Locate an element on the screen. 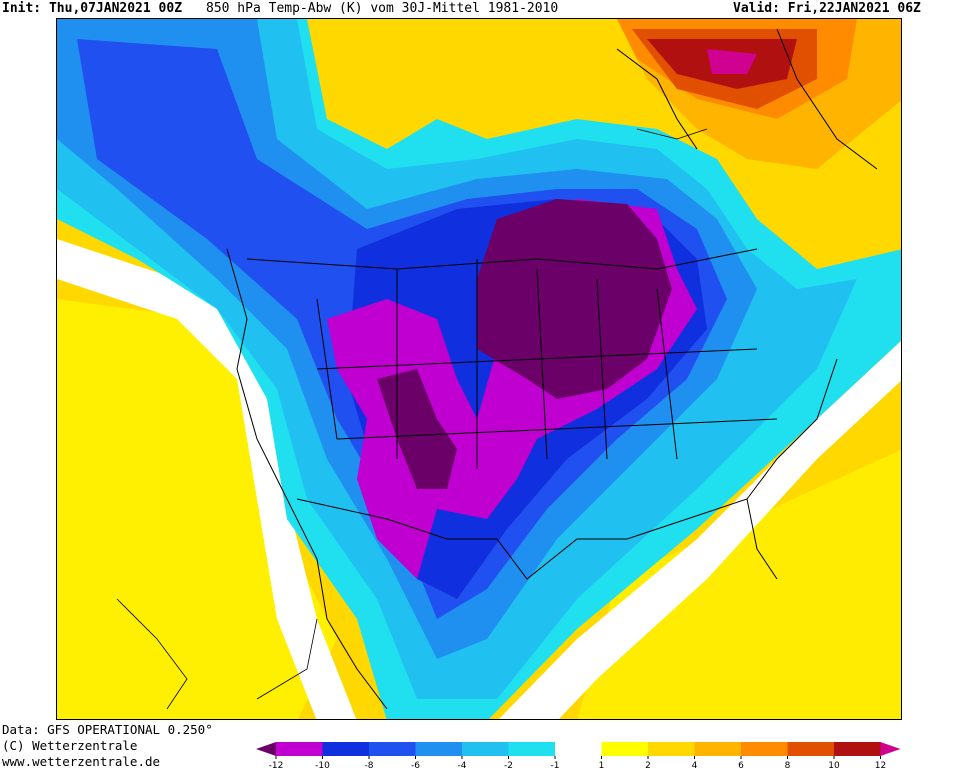  legend-arrow-high is located at coordinates (890, 749).